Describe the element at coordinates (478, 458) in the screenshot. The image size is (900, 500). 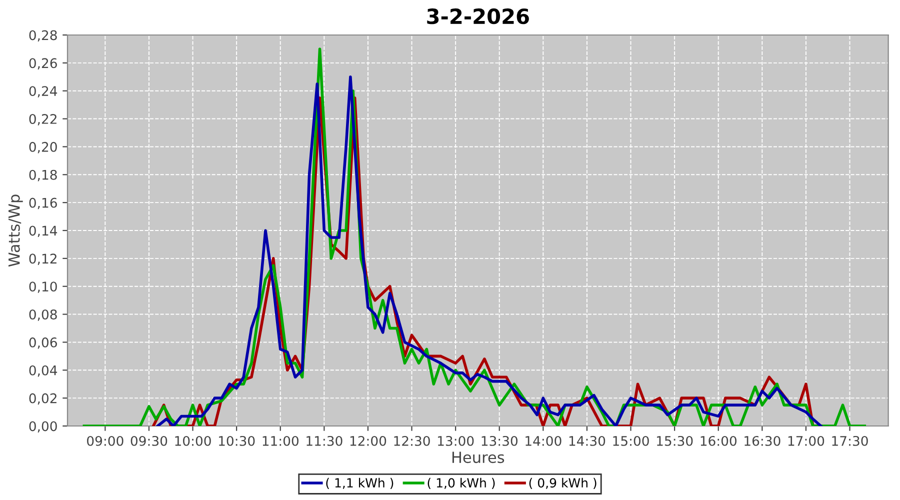
I see `x-axis-title: Heures` at that location.